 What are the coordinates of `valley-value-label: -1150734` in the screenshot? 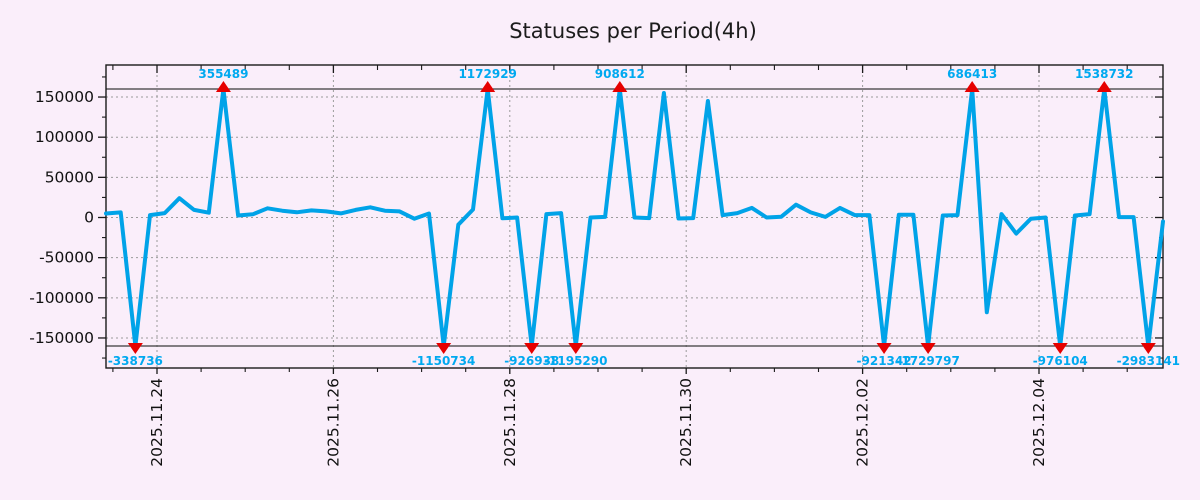 It's located at (443, 361).